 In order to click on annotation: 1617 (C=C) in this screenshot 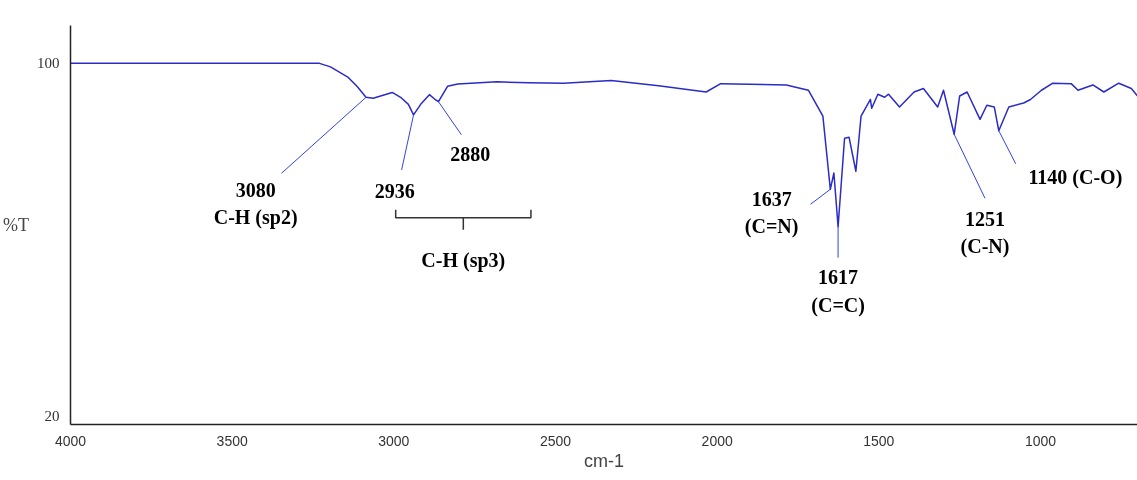, I will do `click(838, 291)`.